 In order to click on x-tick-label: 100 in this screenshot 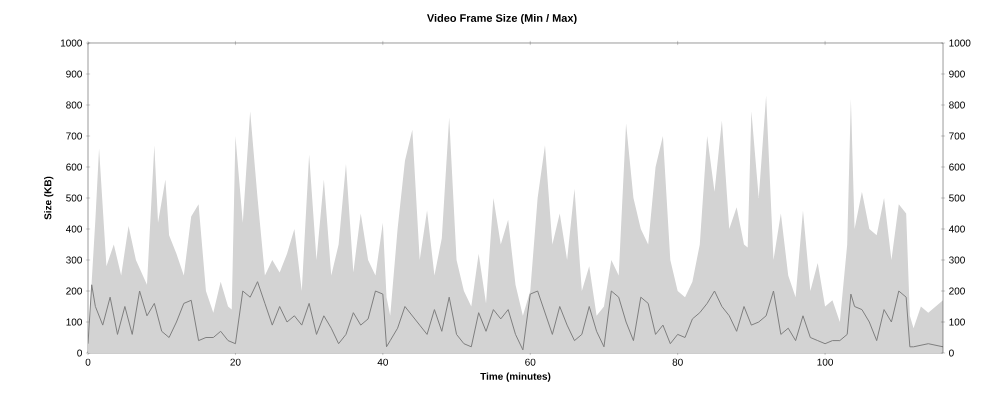, I will do `click(825, 362)`.